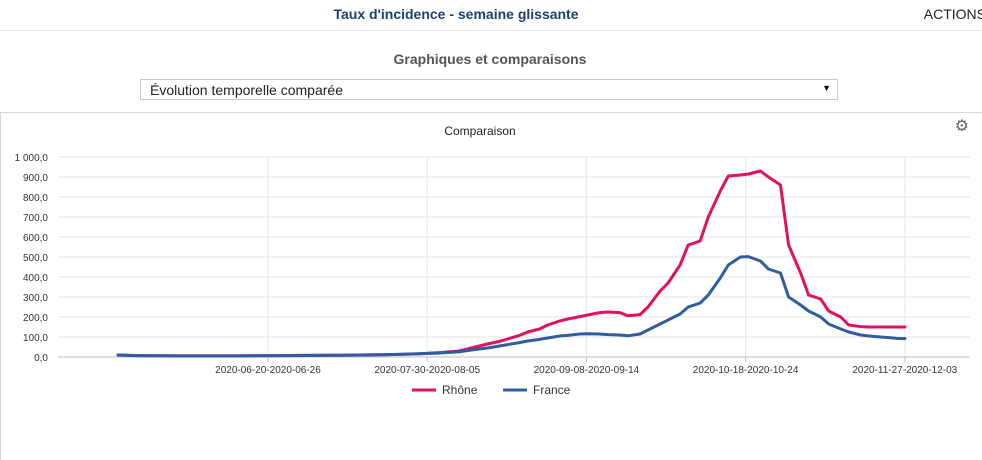  Describe the element at coordinates (35, 198) in the screenshot. I see `y-tick-label: 800,0` at that location.